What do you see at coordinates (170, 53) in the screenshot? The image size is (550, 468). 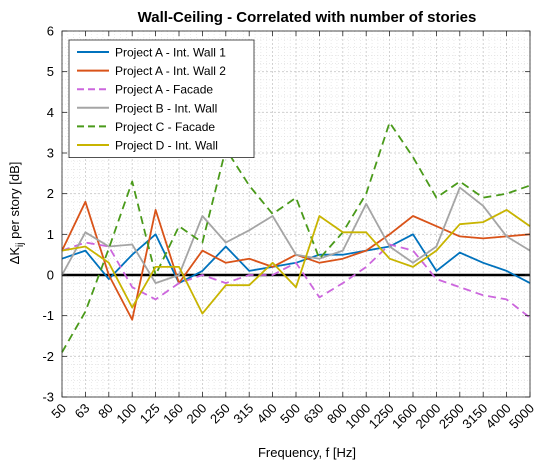 I see `legend-label-1: Project A - Int. Wall 1` at bounding box center [170, 53].